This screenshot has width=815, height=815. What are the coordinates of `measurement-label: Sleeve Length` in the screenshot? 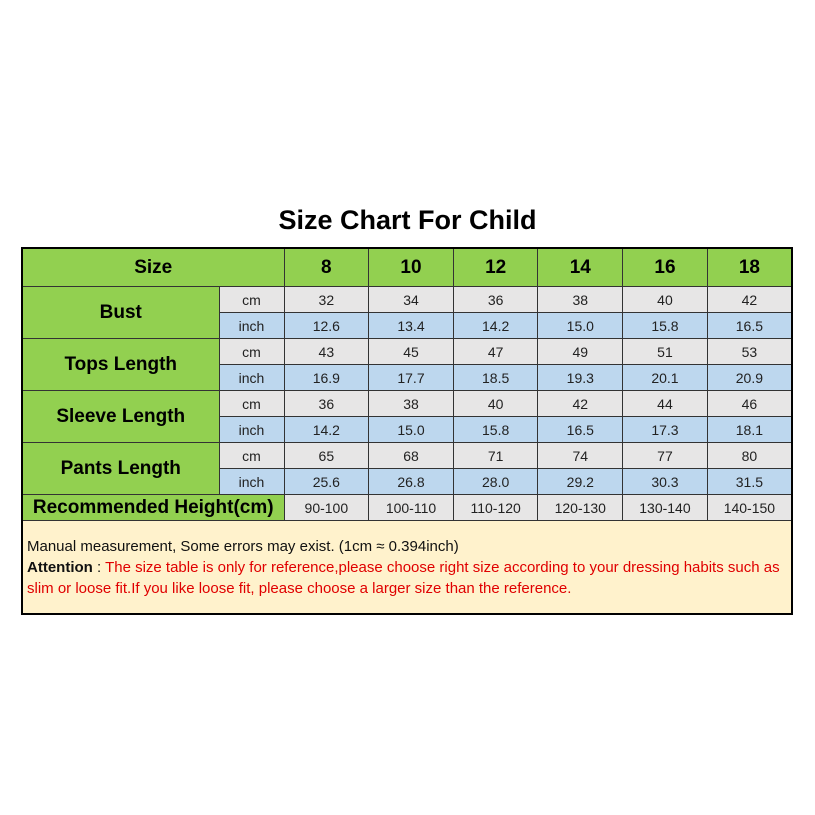 It's located at (120, 416).